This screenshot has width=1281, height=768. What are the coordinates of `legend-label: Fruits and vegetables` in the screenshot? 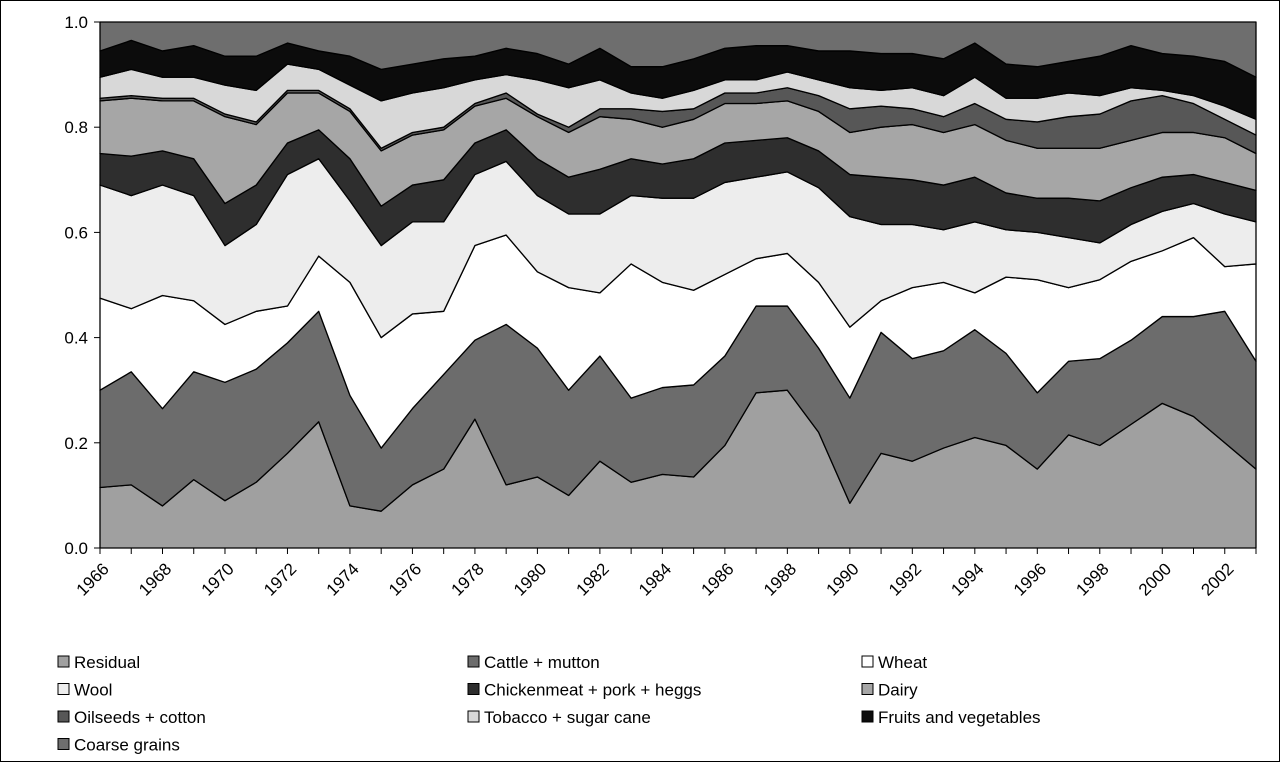 It's located at (959, 717).